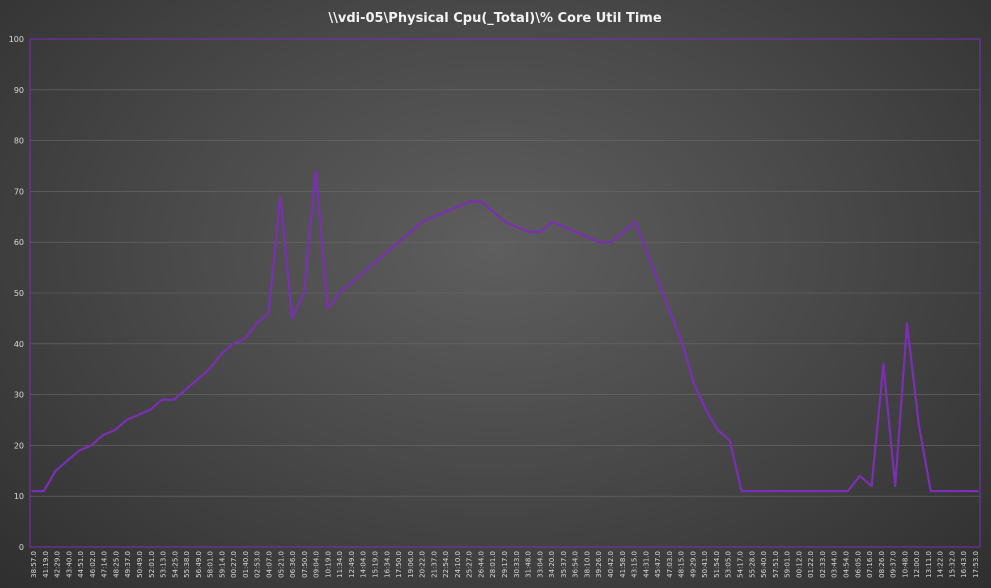 Image resolution: width=991 pixels, height=588 pixels. I want to click on x-tick-label: 01:40.0, so click(246, 564).